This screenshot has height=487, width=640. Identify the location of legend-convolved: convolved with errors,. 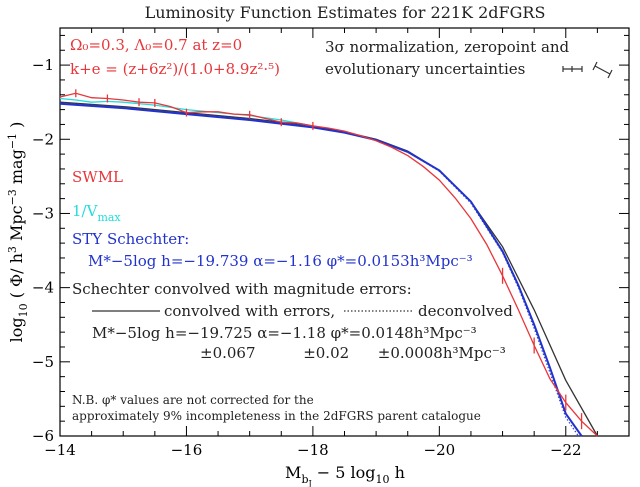
(249, 311).